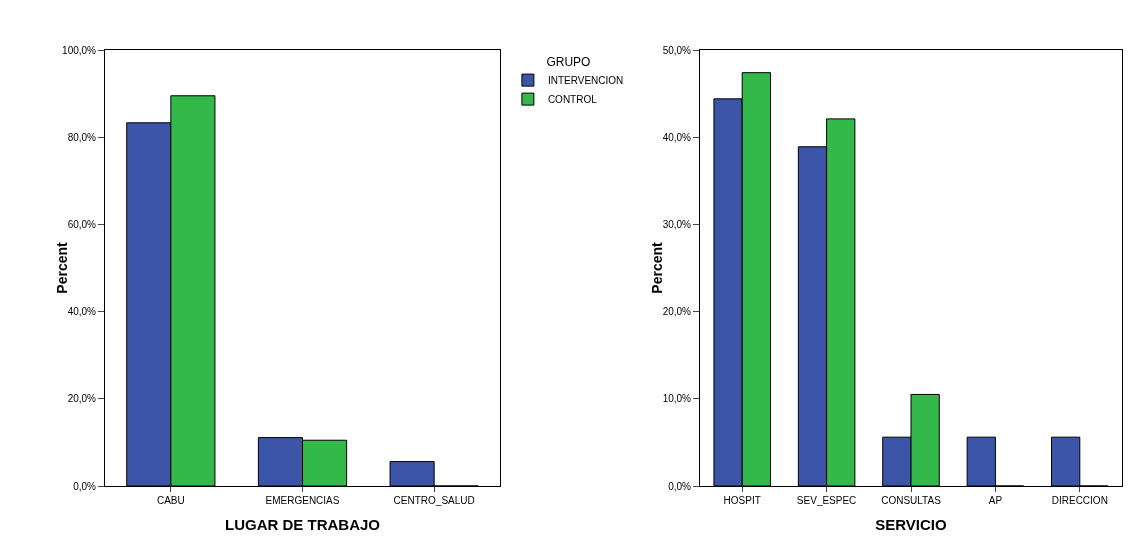  Describe the element at coordinates (826, 500) in the screenshot. I see `x-tick-label: SEV_ESPEC` at that location.